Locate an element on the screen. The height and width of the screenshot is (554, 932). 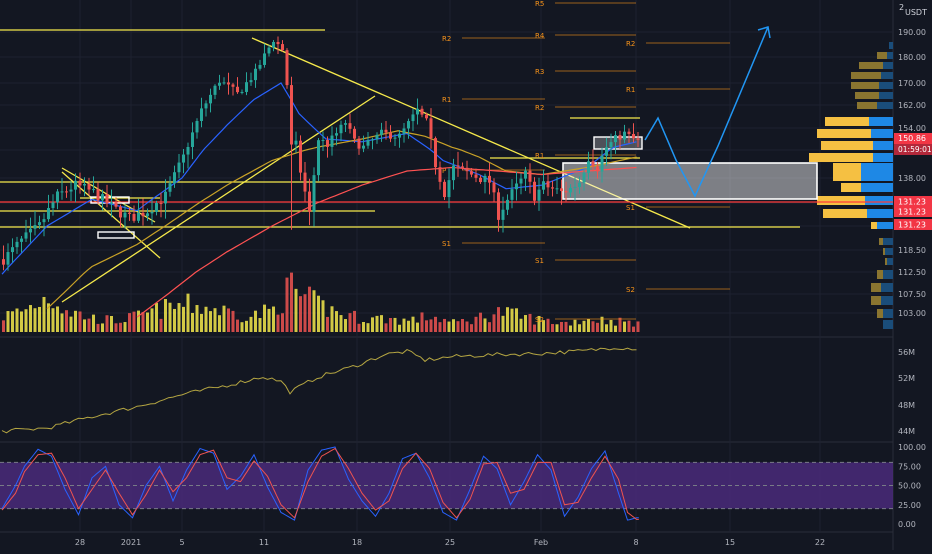
projection-arrow is located at coordinates (707, 112).